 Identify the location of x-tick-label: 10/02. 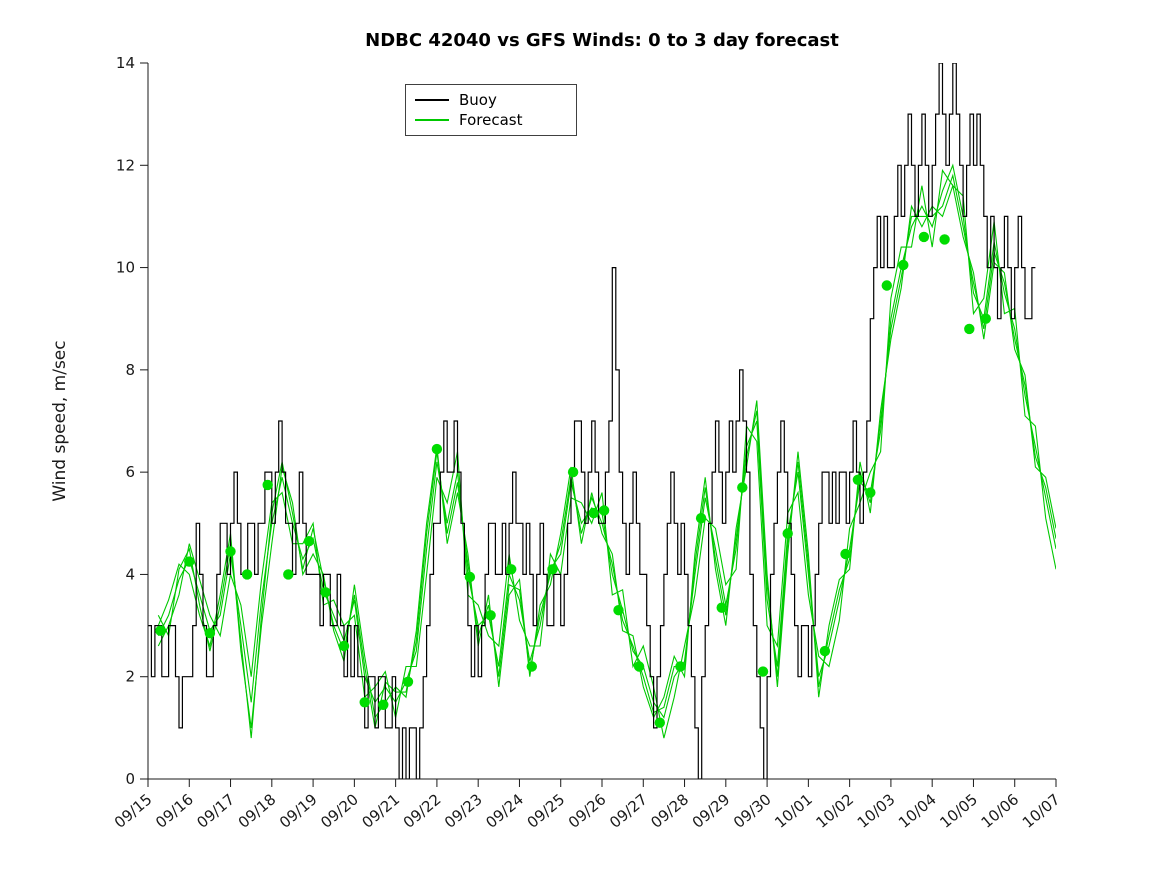
(835, 811).